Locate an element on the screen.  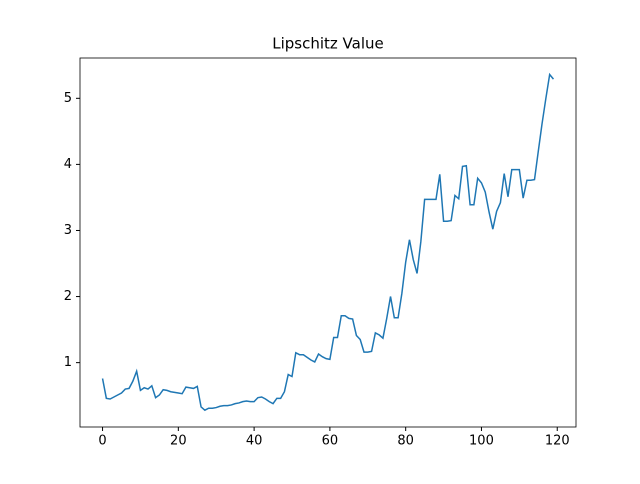
x-tick-label: 60 is located at coordinates (330, 441).